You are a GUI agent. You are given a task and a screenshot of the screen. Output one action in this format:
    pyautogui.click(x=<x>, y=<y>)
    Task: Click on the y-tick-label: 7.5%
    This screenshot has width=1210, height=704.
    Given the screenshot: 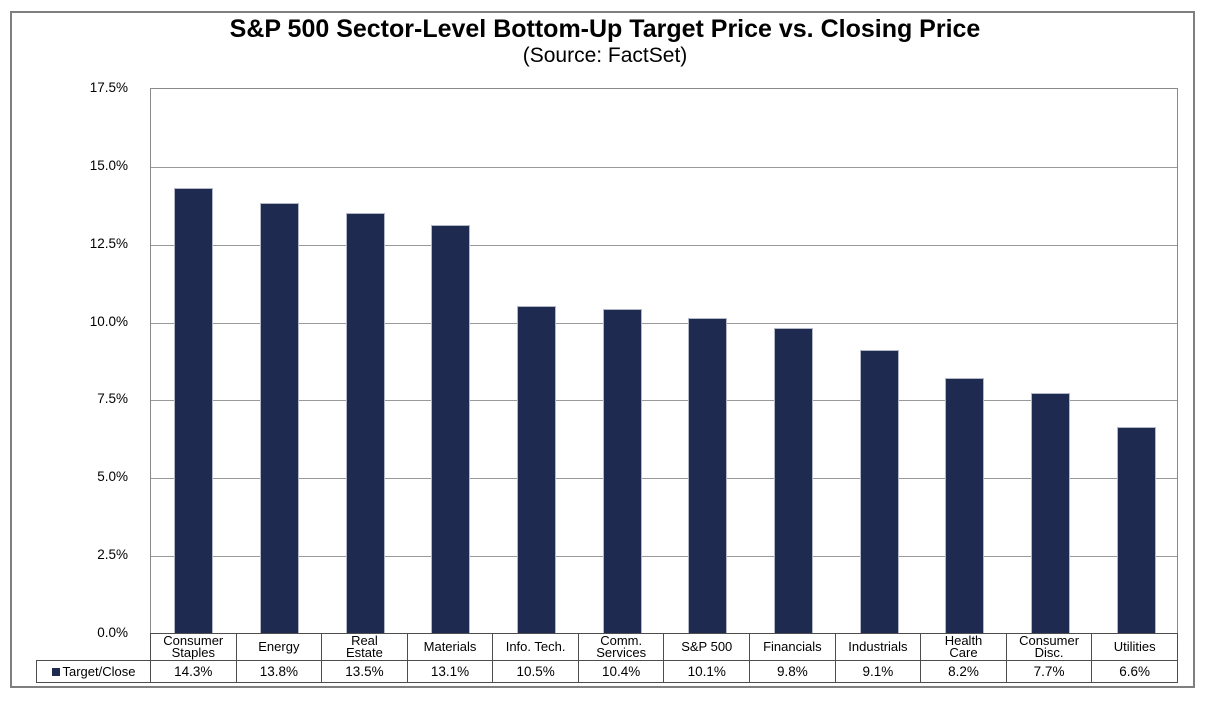 What is the action you would take?
    pyautogui.click(x=112, y=398)
    